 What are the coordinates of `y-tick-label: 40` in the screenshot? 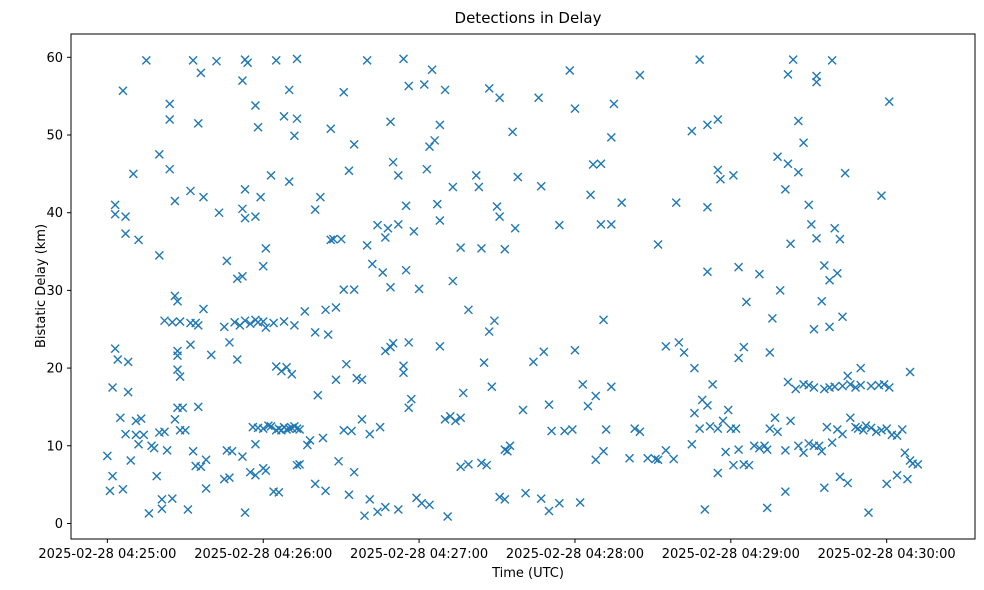 It's located at (54, 213).